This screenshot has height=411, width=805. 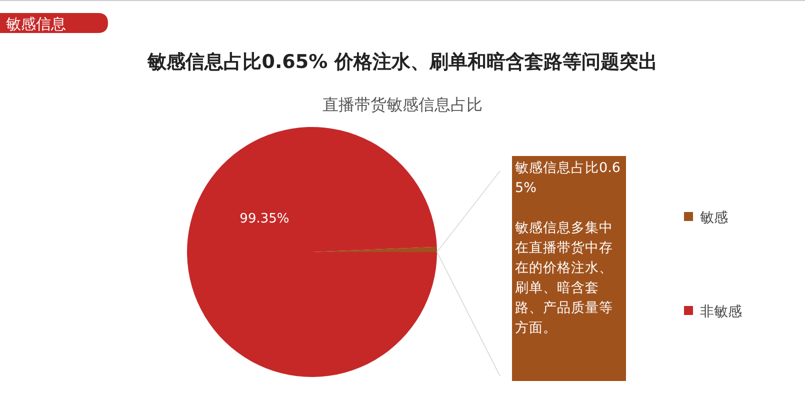 I want to click on text: 敏感信息, so click(x=36, y=24).